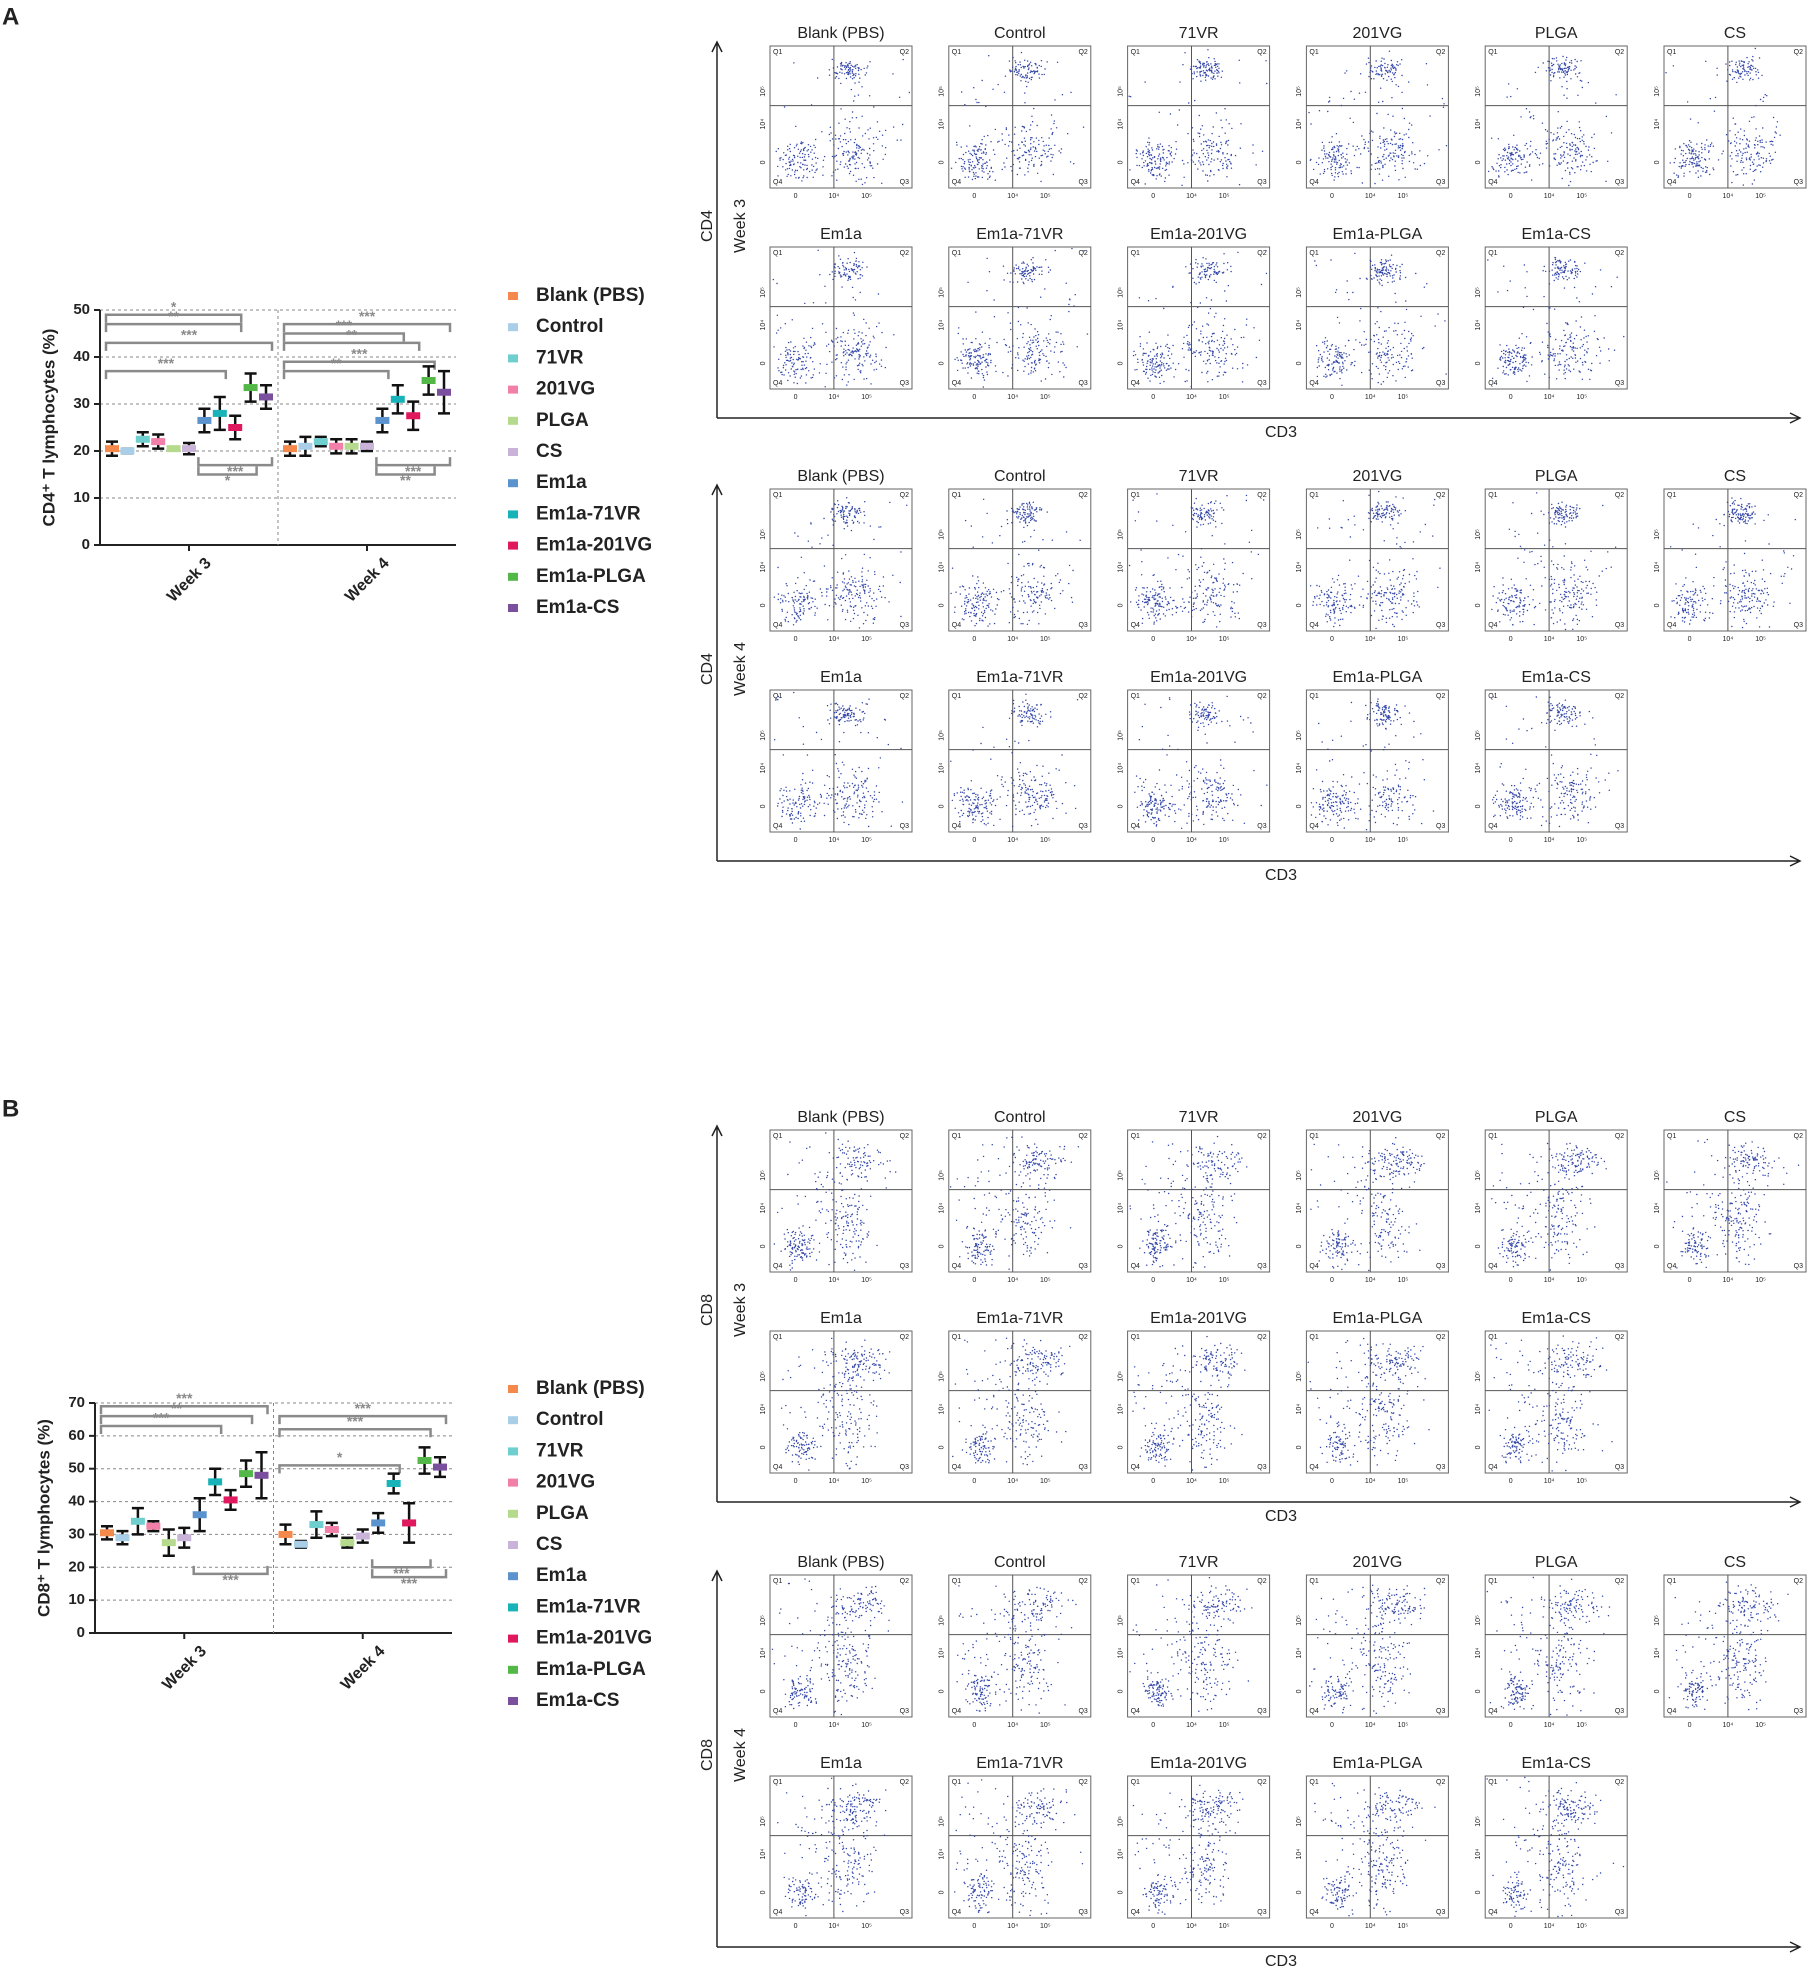 The height and width of the screenshot is (1972, 1809). Describe the element at coordinates (1556, 677) in the screenshot. I see `flow-title: Em1a-CS` at that location.